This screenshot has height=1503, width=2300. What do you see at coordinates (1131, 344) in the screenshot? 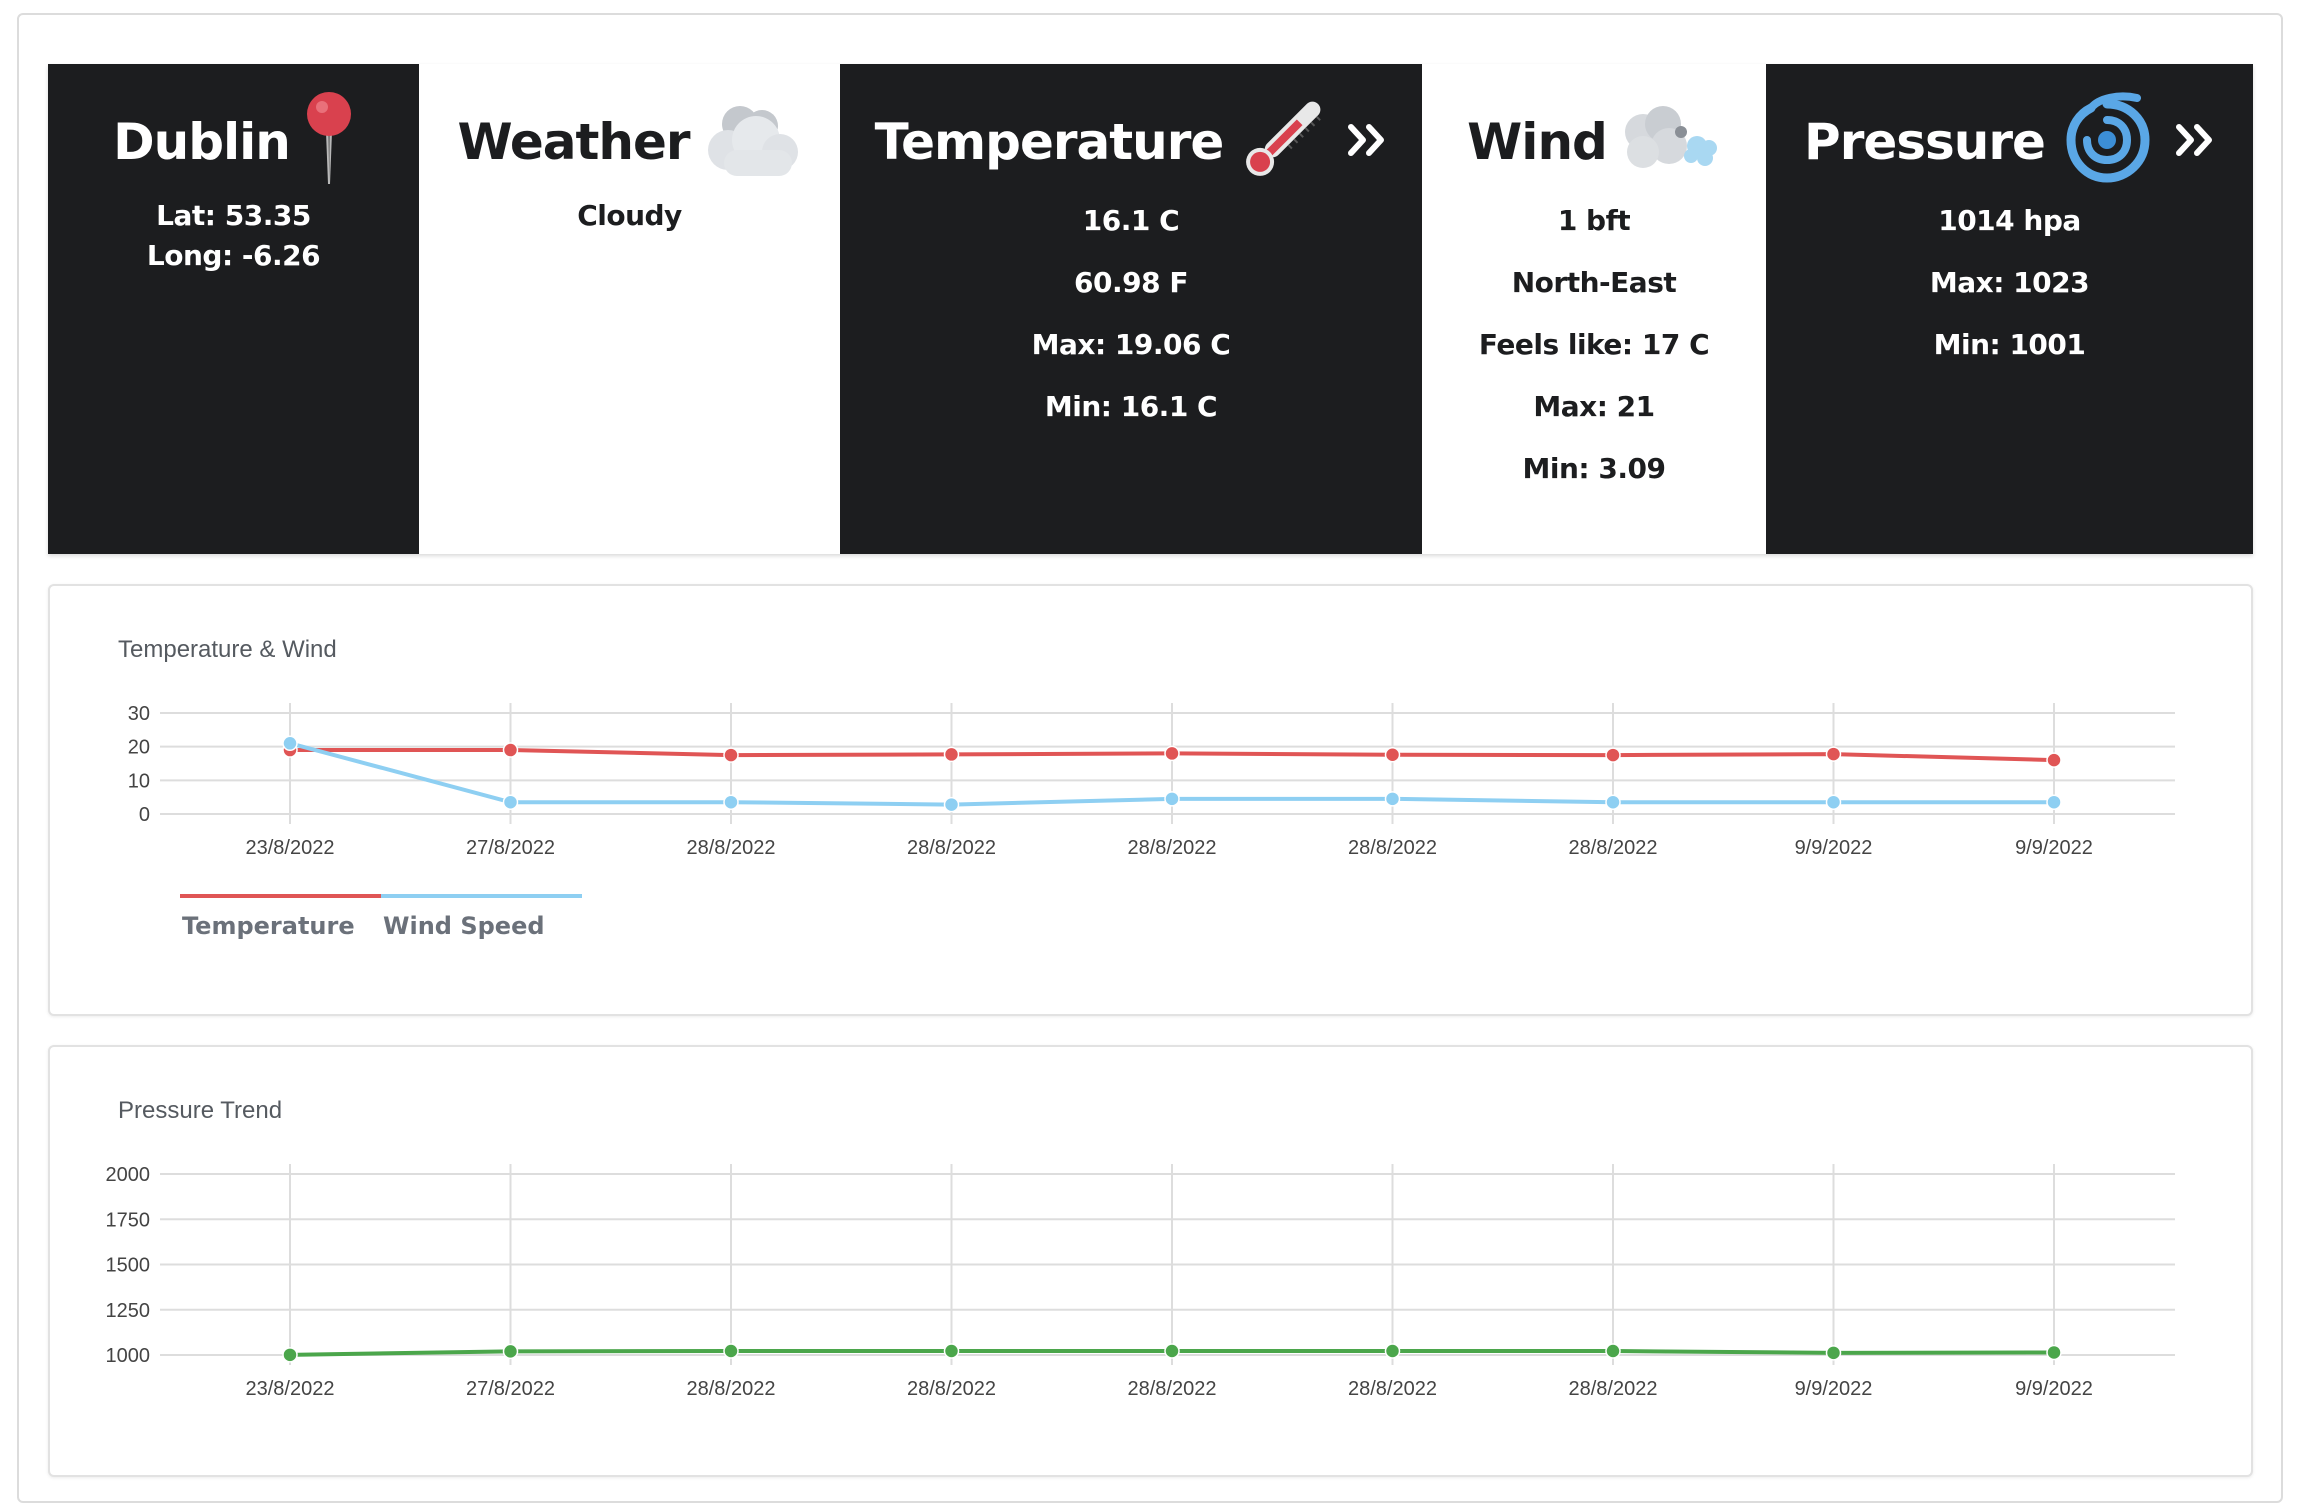
I see `temperature-max: Max: 19.06 C` at bounding box center [1131, 344].